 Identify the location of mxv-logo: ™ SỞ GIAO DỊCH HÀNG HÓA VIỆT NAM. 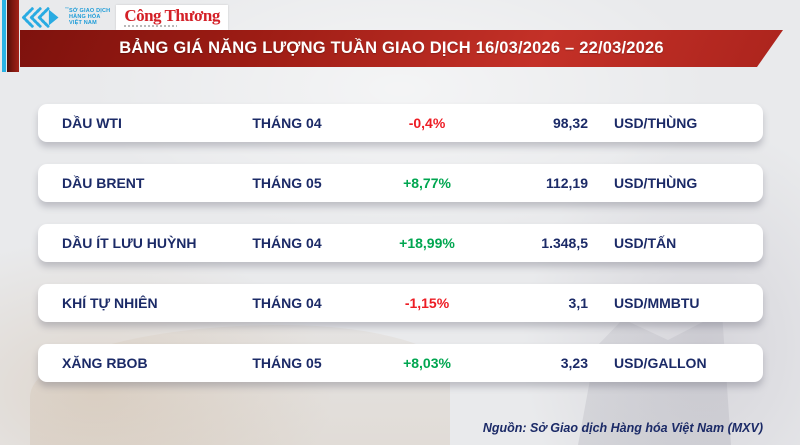
(65, 17).